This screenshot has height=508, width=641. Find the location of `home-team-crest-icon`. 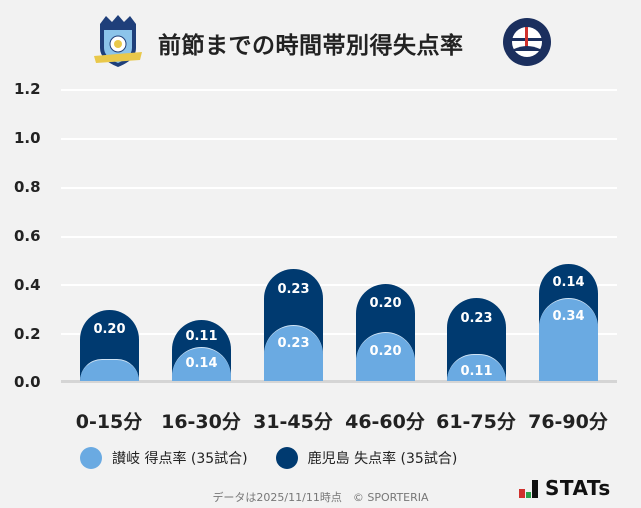

home-team-crest-icon is located at coordinates (118, 41).